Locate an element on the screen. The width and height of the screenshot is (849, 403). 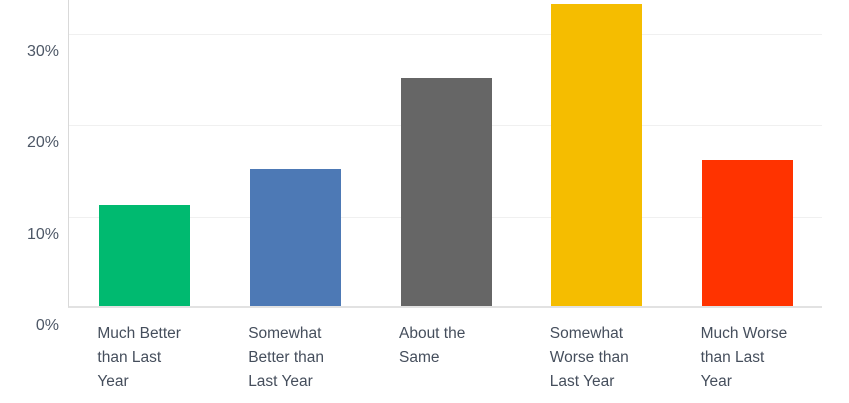
bar-much-better-than-last-year is located at coordinates (144, 255).